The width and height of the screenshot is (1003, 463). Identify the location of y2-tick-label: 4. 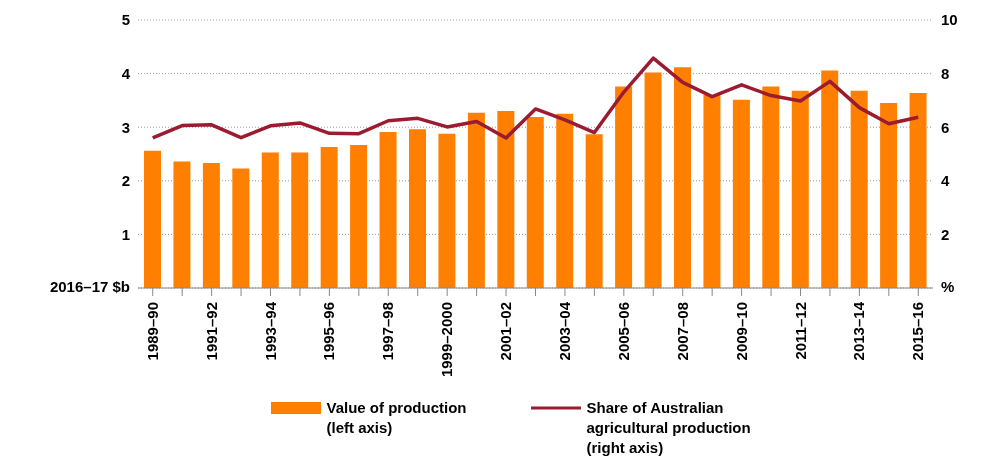
(945, 181).